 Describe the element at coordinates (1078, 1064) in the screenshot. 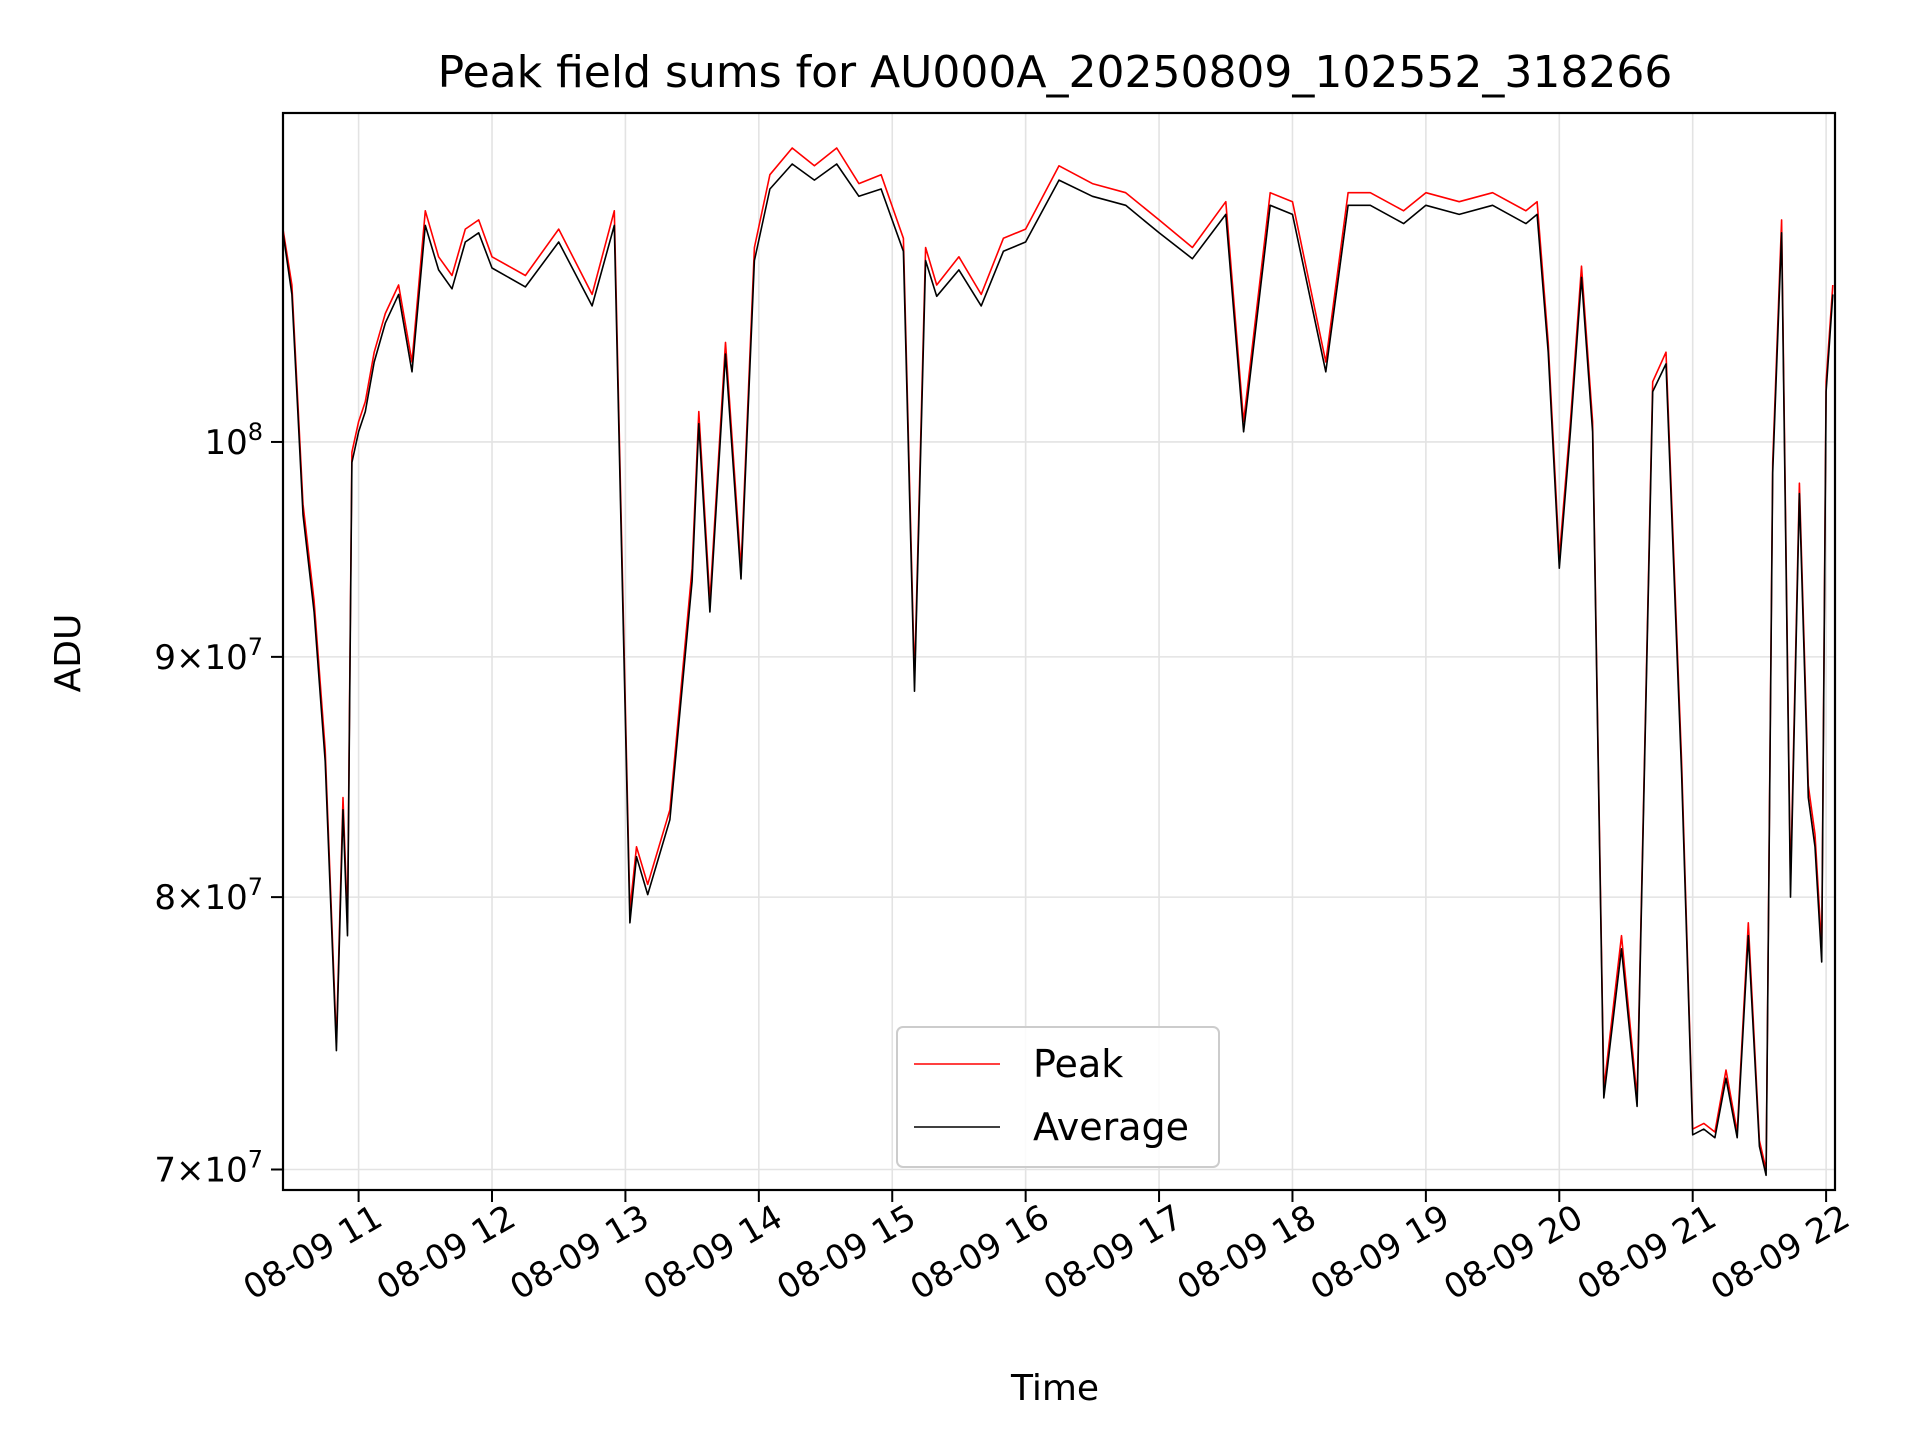

I see `legend-peak-label: Peak` at that location.